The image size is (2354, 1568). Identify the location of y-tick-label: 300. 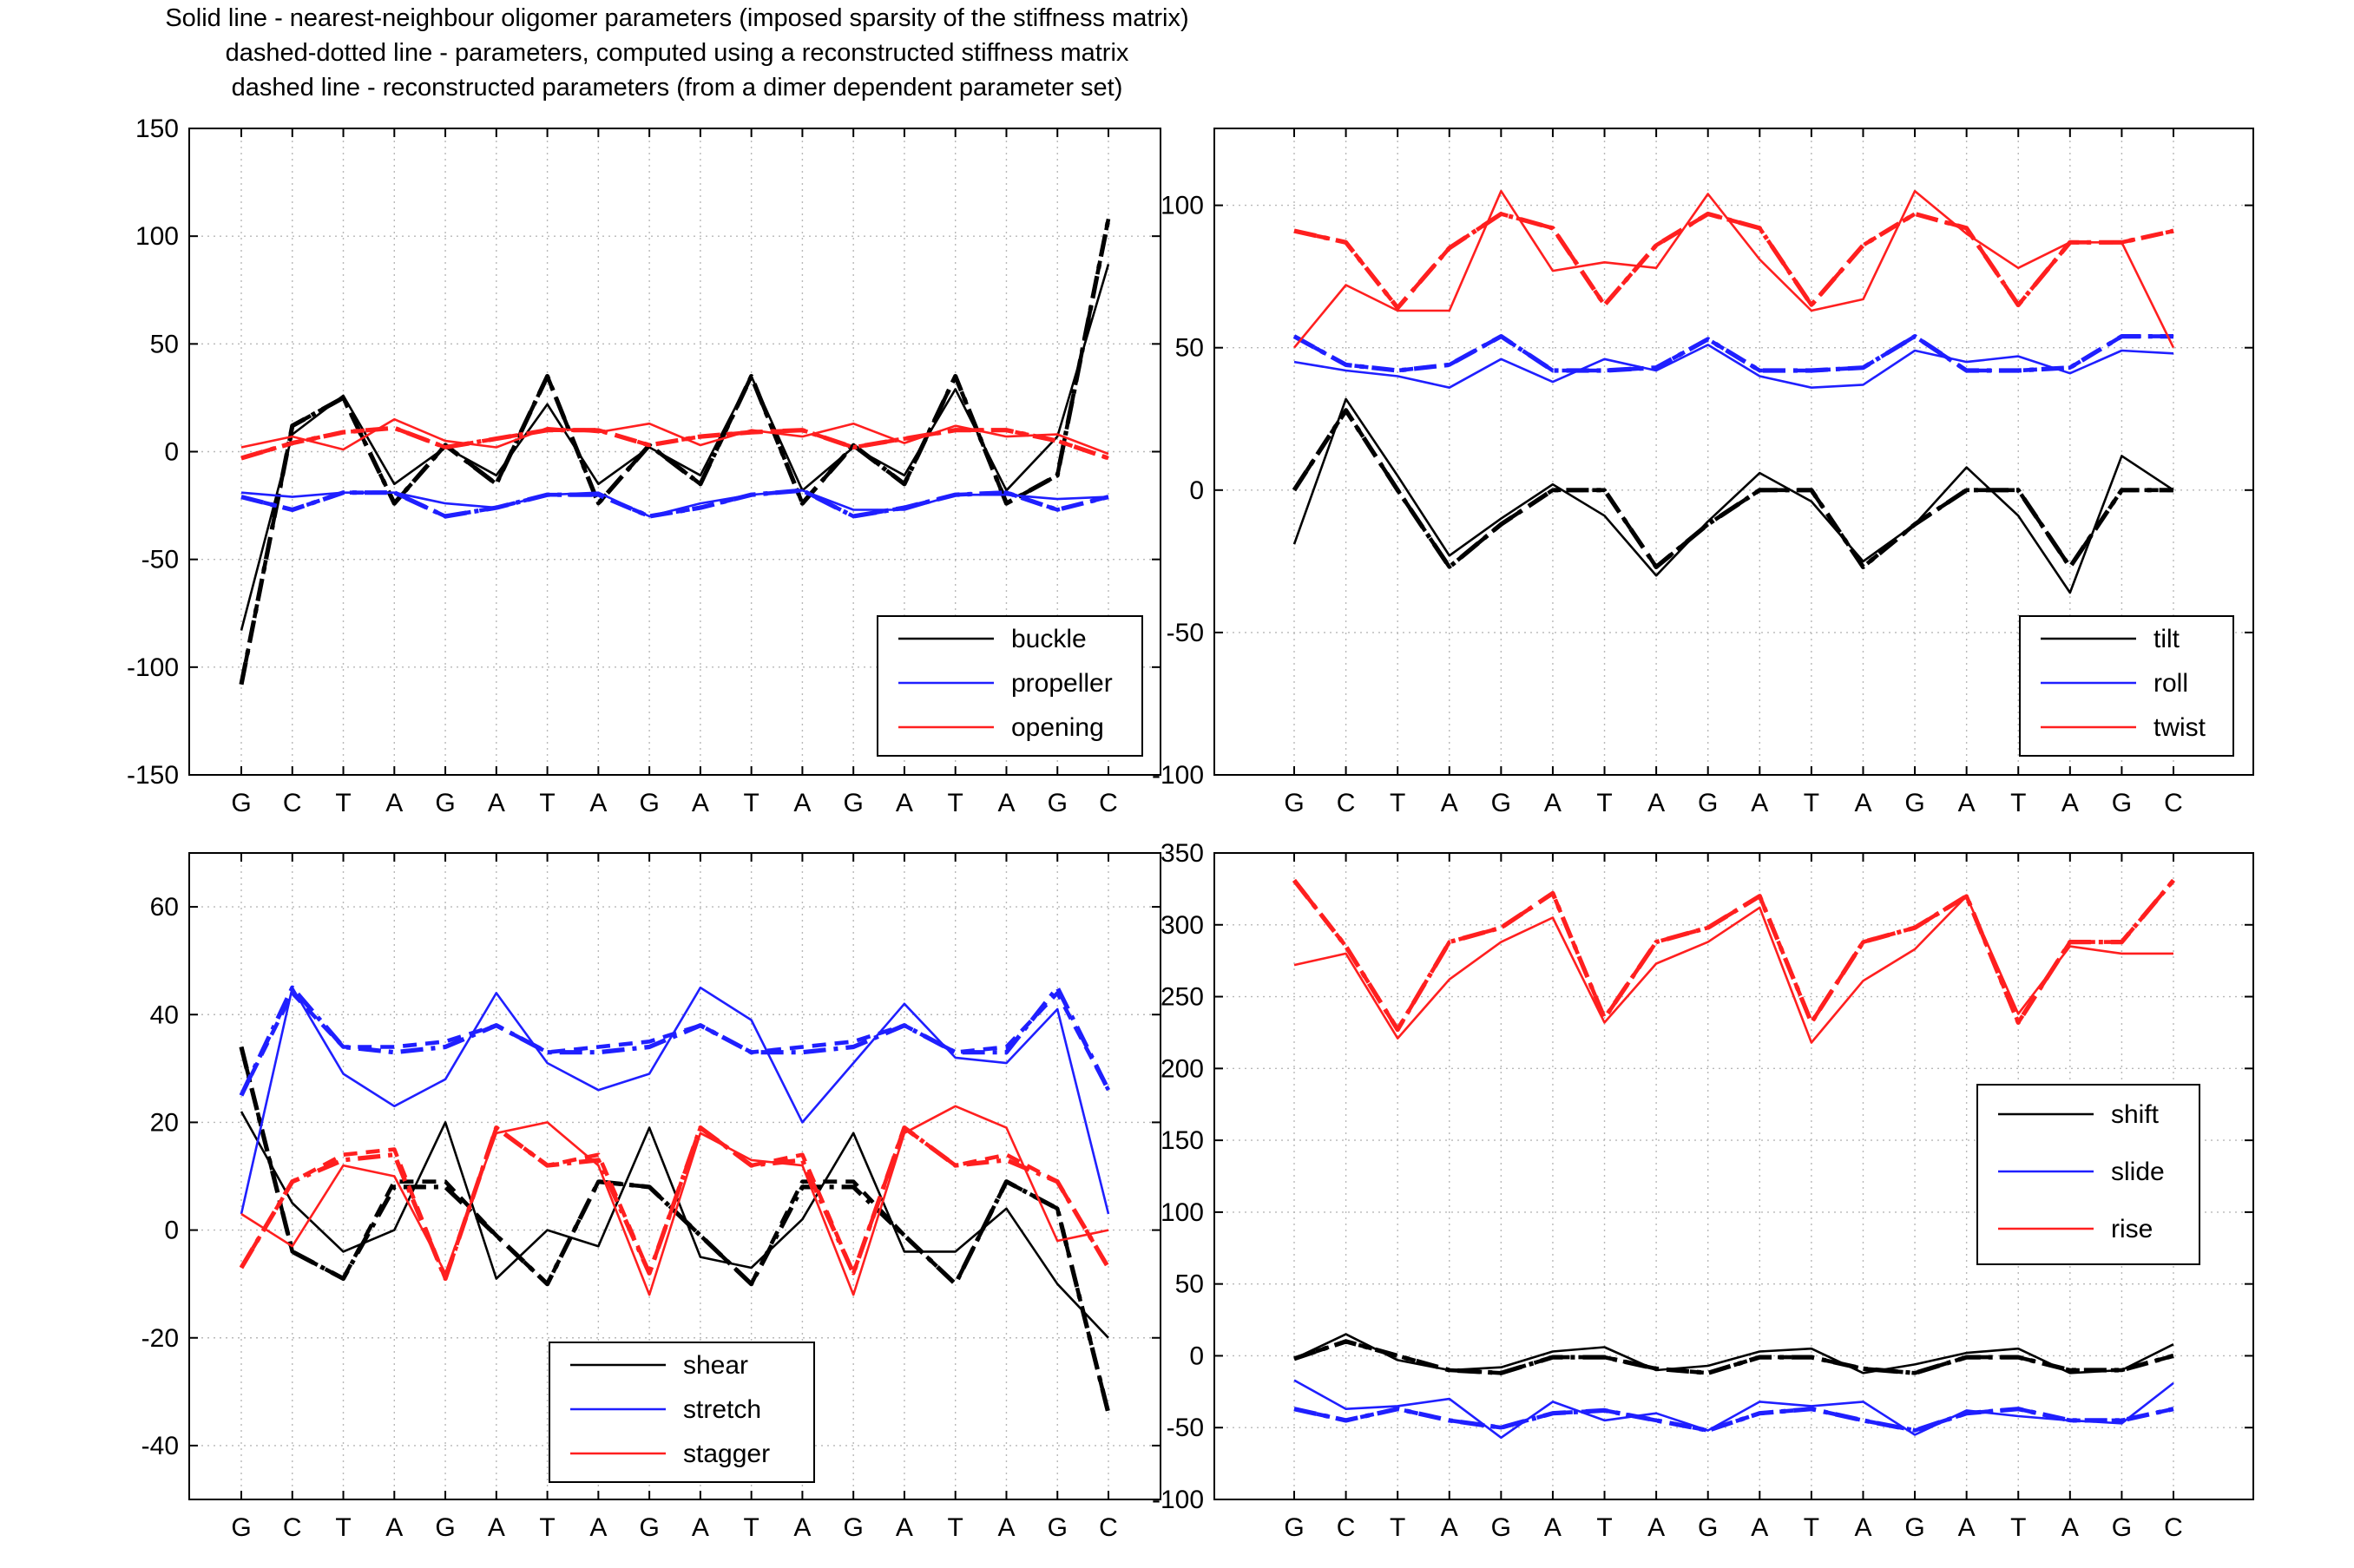
(1183, 925).